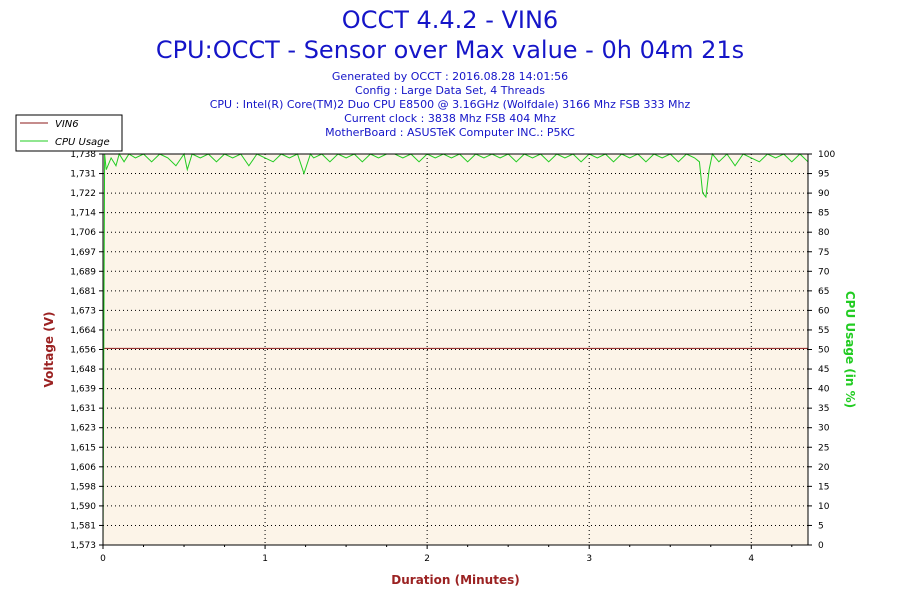 The width and height of the screenshot is (900, 600). Describe the element at coordinates (83, 292) in the screenshot. I see `y-tick-label: 1,681` at that location.